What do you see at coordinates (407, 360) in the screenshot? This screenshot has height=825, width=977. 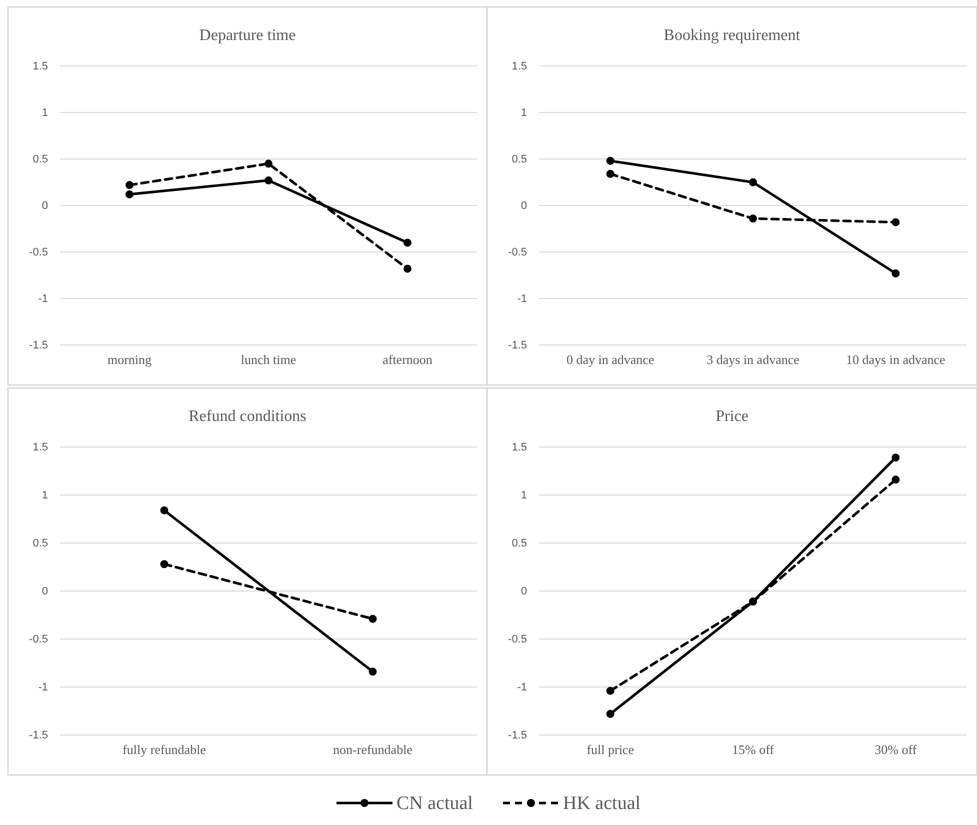 I see `x-tick-label: afternoon` at bounding box center [407, 360].